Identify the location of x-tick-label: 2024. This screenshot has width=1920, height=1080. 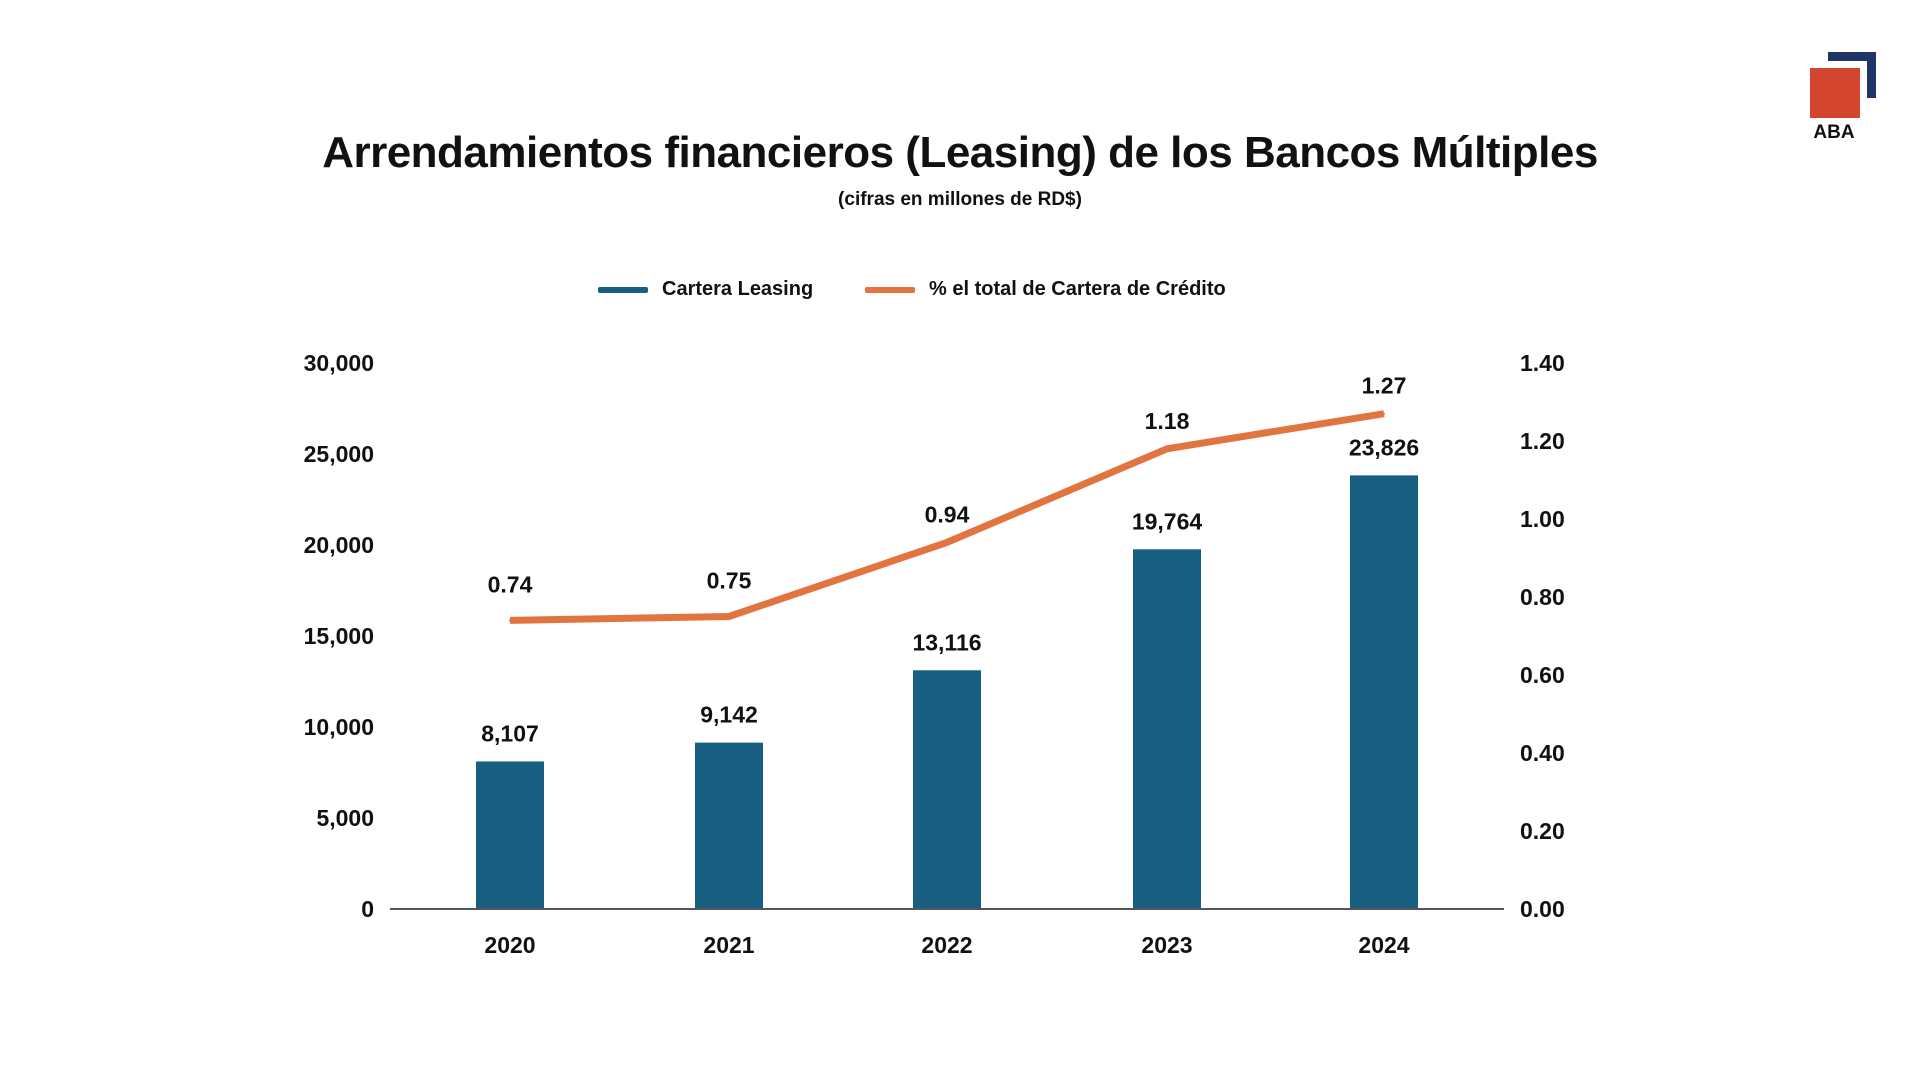
(1383, 945).